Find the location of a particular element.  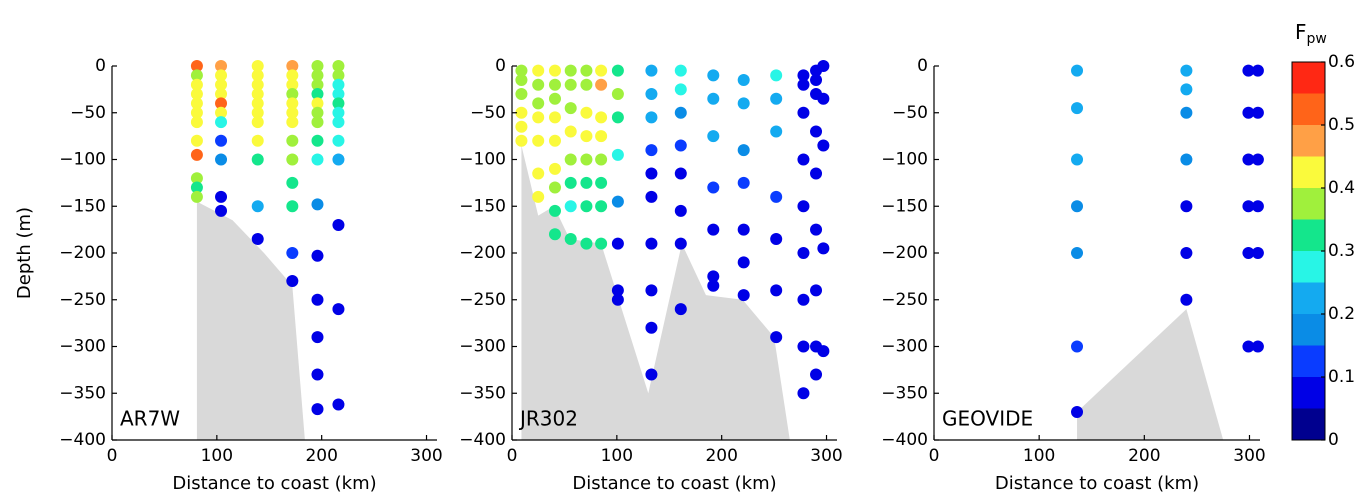

x-tick-label: 100 is located at coordinates (617, 456).